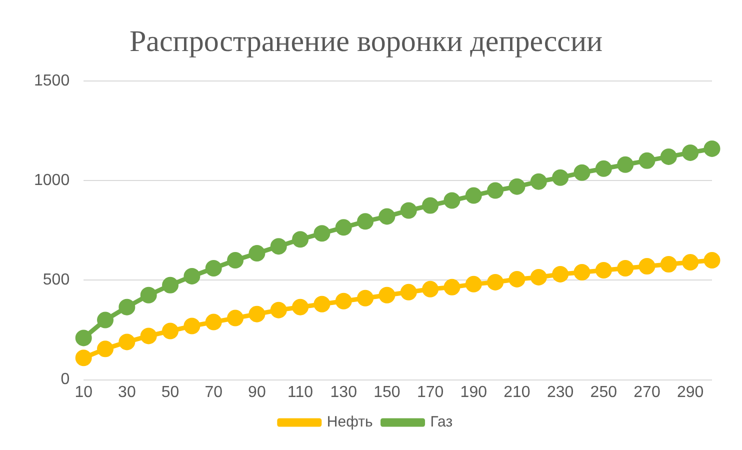 The width and height of the screenshot is (742, 450). I want to click on y-tick-label: 0, so click(65, 379).